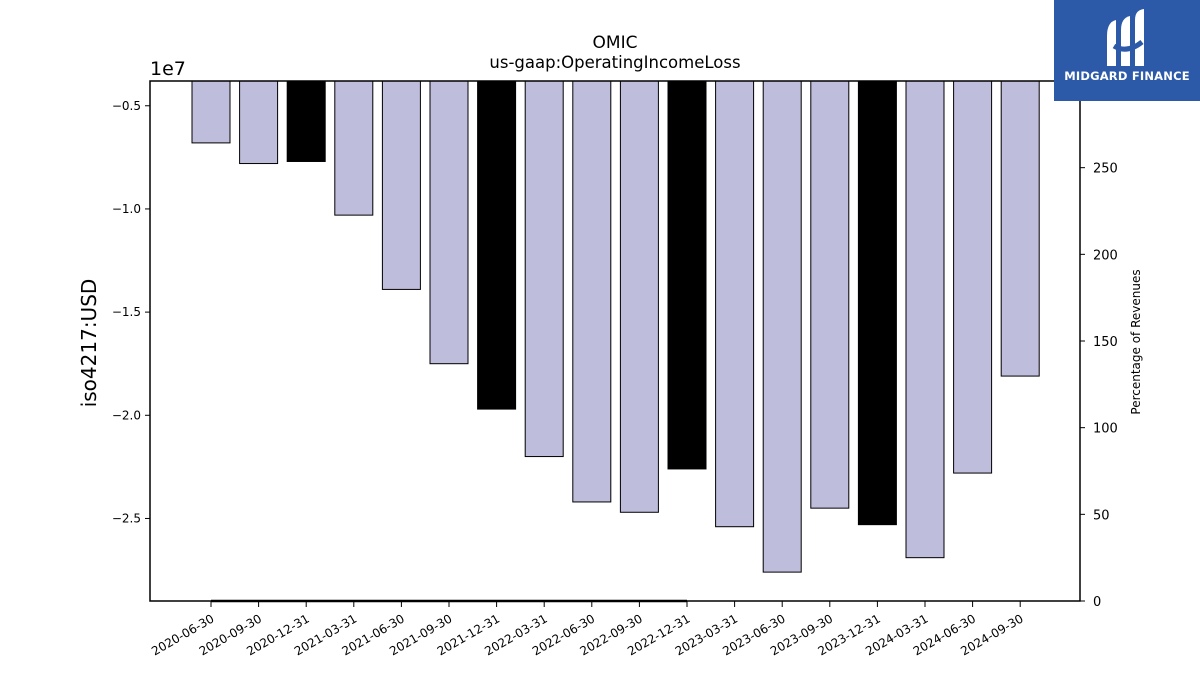 This screenshot has height=675, width=1200. I want to click on y-tick-label: −0.5, so click(126, 106).